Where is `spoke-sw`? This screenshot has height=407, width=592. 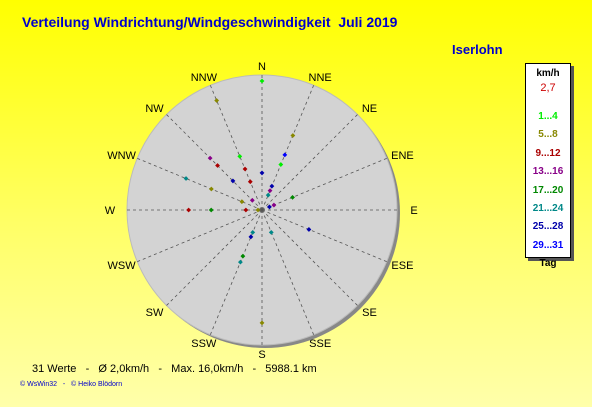 spoke-sw is located at coordinates (214, 257).